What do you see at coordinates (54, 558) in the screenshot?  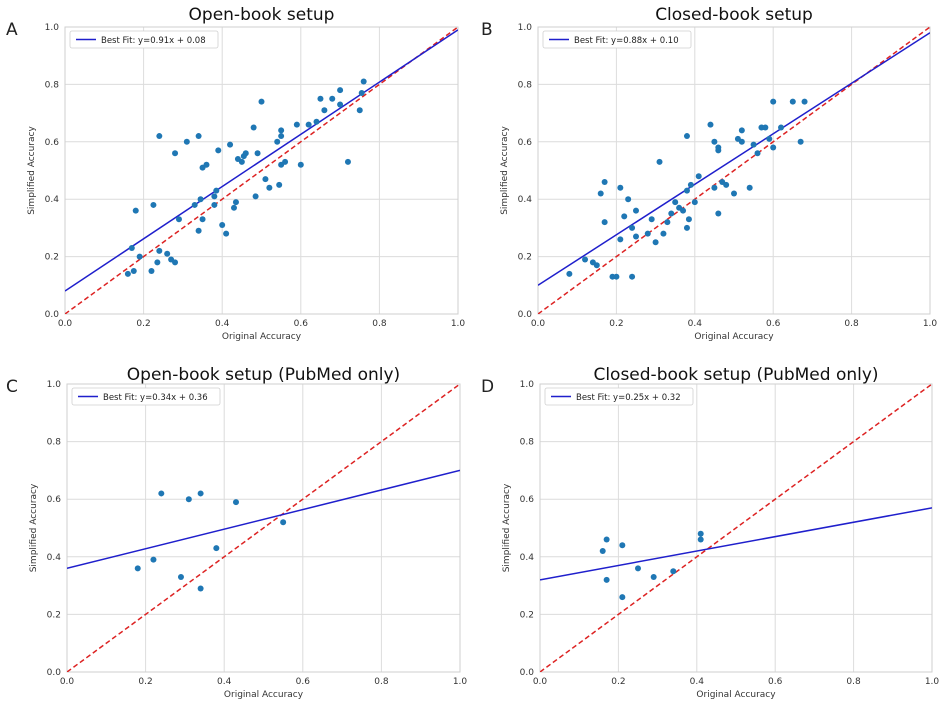 I see `y-tick-label: 0.4` at bounding box center [54, 558].